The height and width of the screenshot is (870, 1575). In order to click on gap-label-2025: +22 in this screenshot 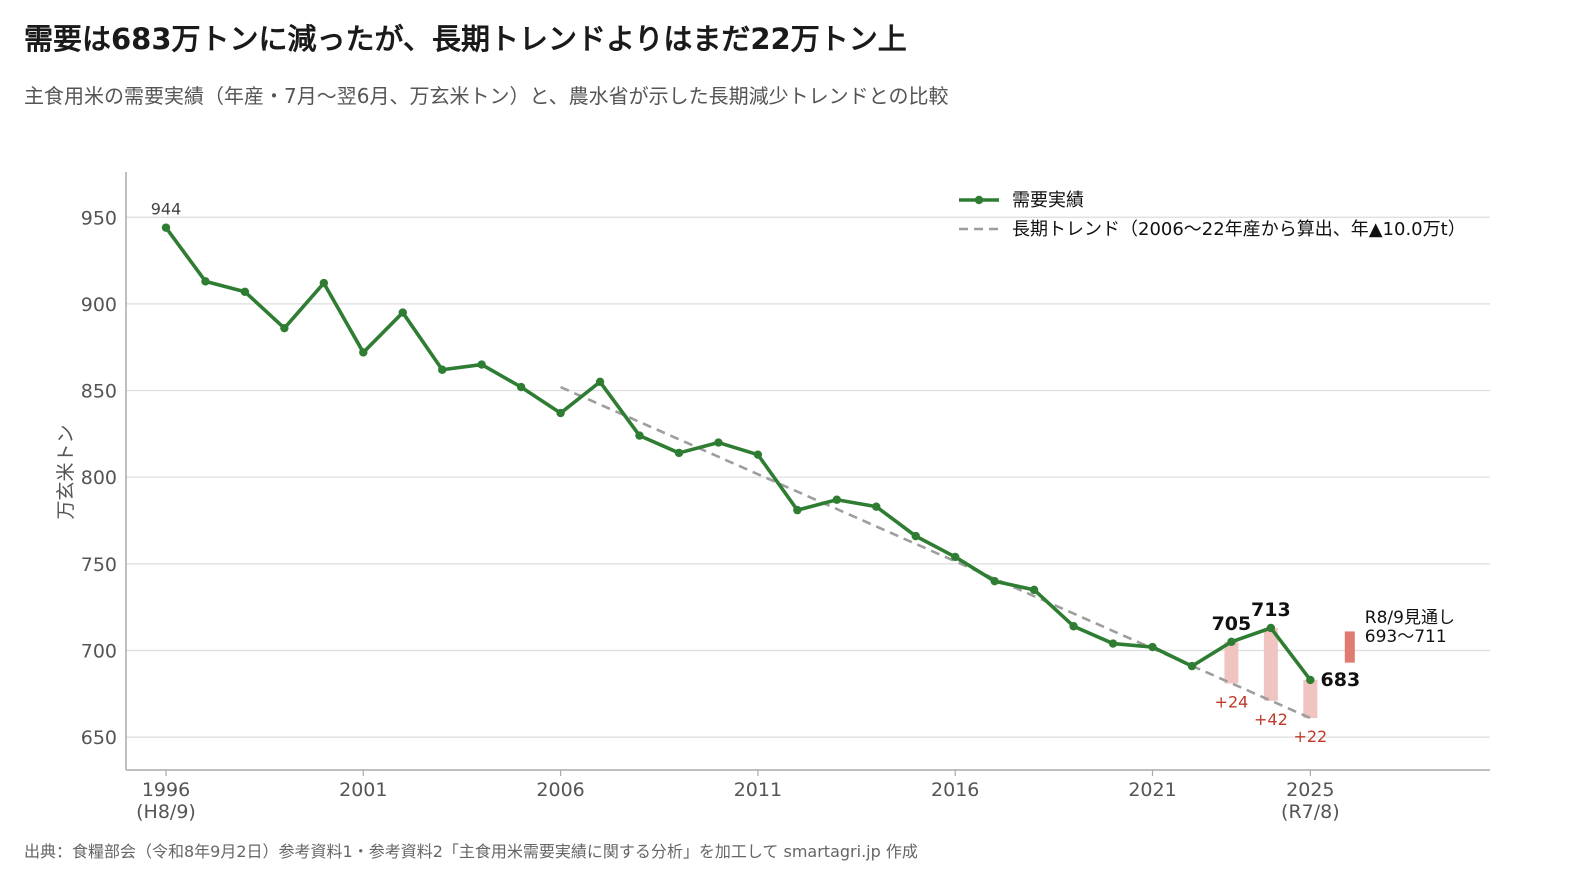, I will do `click(1310, 736)`.